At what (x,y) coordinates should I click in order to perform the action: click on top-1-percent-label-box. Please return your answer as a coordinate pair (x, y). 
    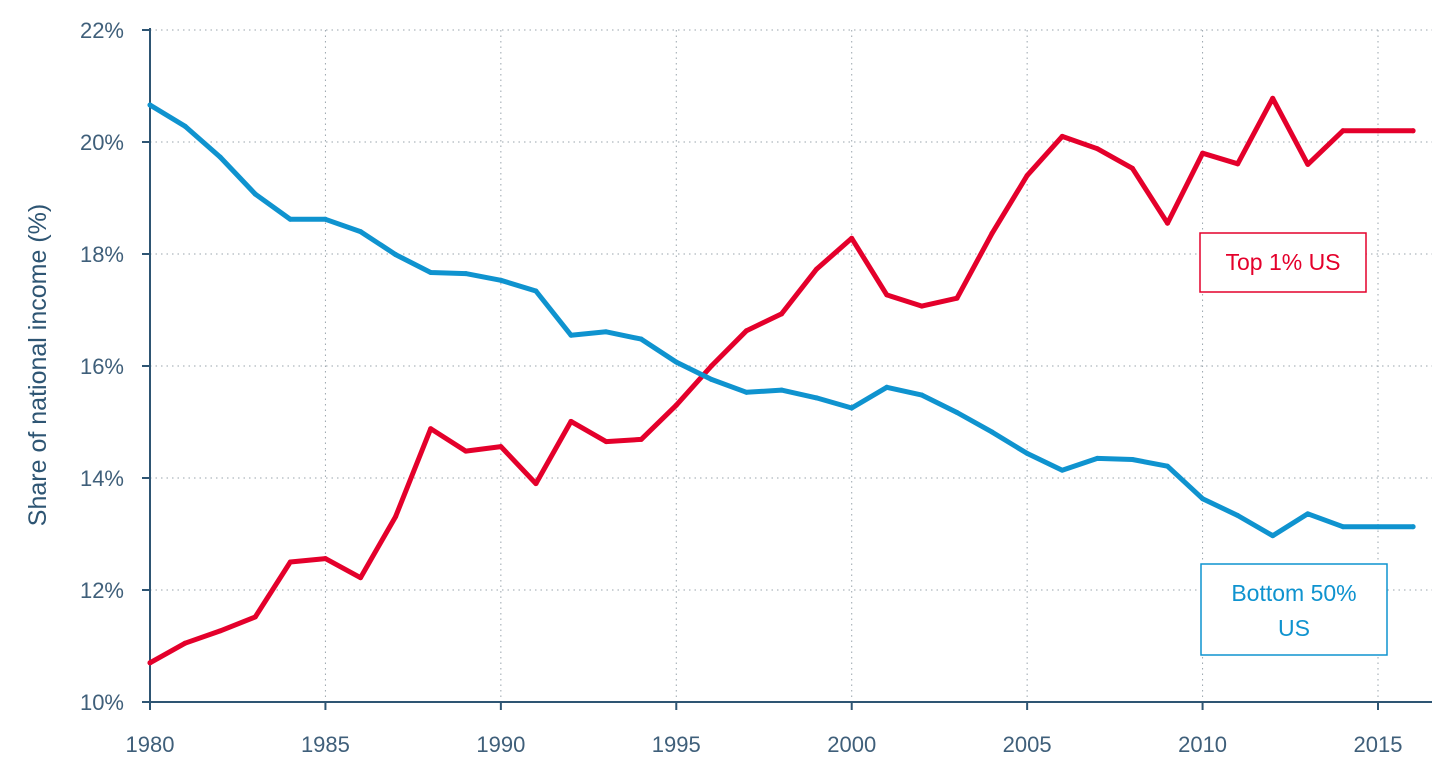
    Looking at the image, I should click on (1283, 262).